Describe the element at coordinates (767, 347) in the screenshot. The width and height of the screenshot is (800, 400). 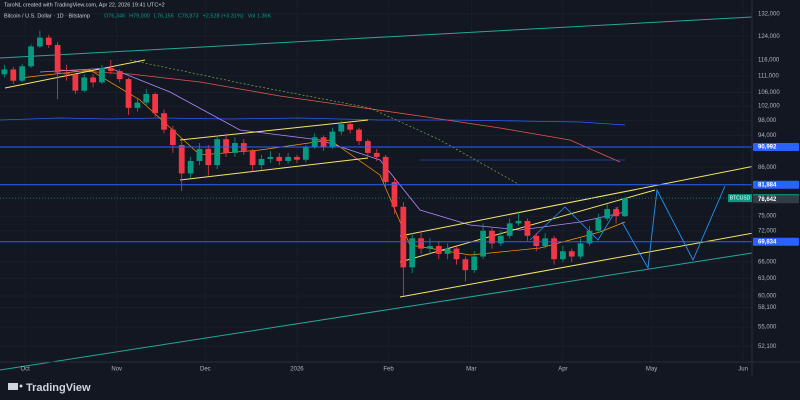
I see `y-tick-label: 52,100` at that location.